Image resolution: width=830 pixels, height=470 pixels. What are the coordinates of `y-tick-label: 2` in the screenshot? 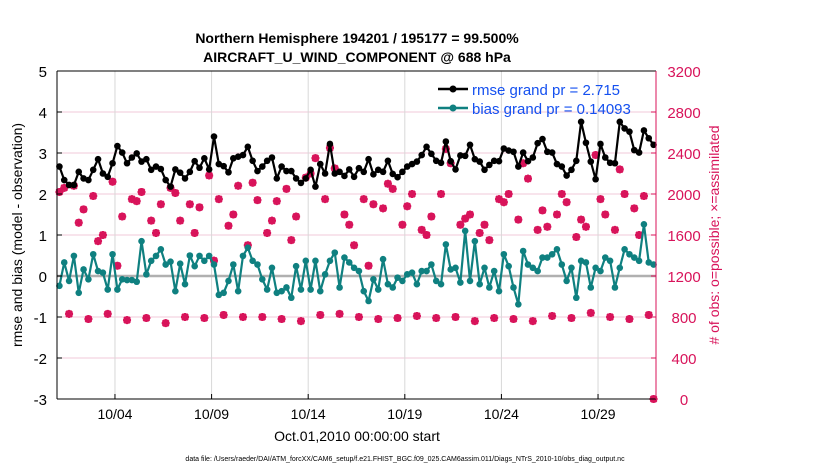 It's located at (43, 195).